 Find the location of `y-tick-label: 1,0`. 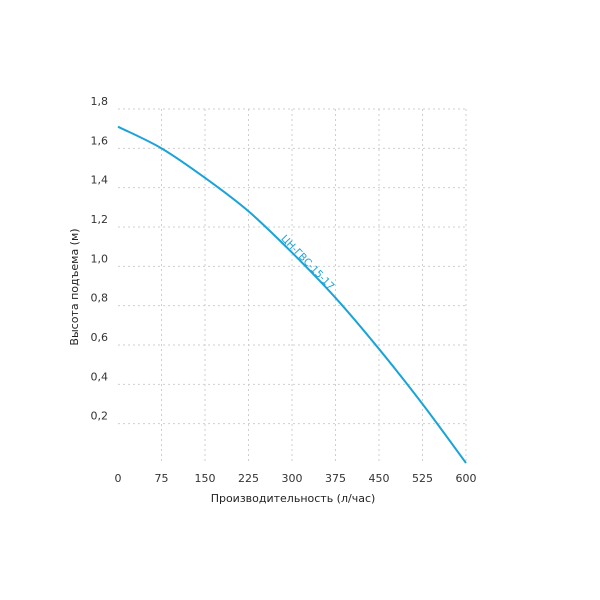

y-tick-label: 1,0 is located at coordinates (100, 258).